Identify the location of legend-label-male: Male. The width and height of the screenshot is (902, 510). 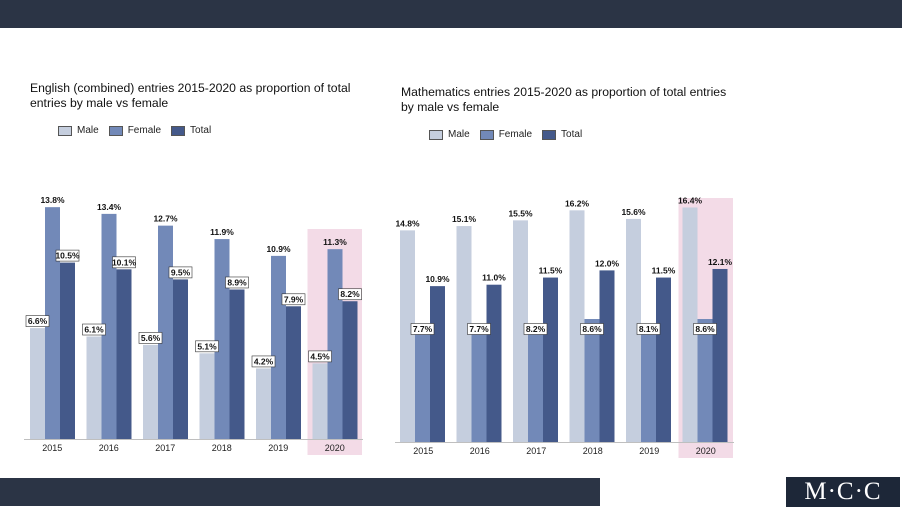
(459, 134).